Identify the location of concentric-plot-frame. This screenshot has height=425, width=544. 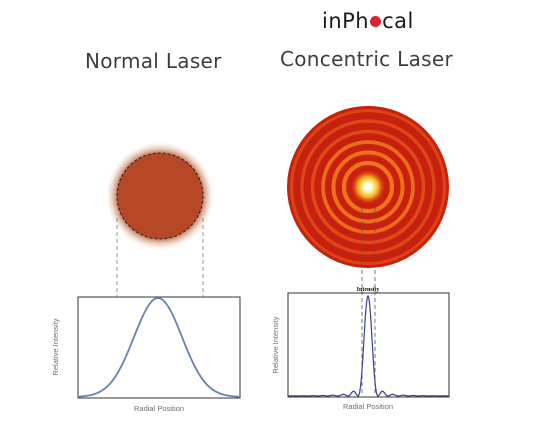
(368, 345).